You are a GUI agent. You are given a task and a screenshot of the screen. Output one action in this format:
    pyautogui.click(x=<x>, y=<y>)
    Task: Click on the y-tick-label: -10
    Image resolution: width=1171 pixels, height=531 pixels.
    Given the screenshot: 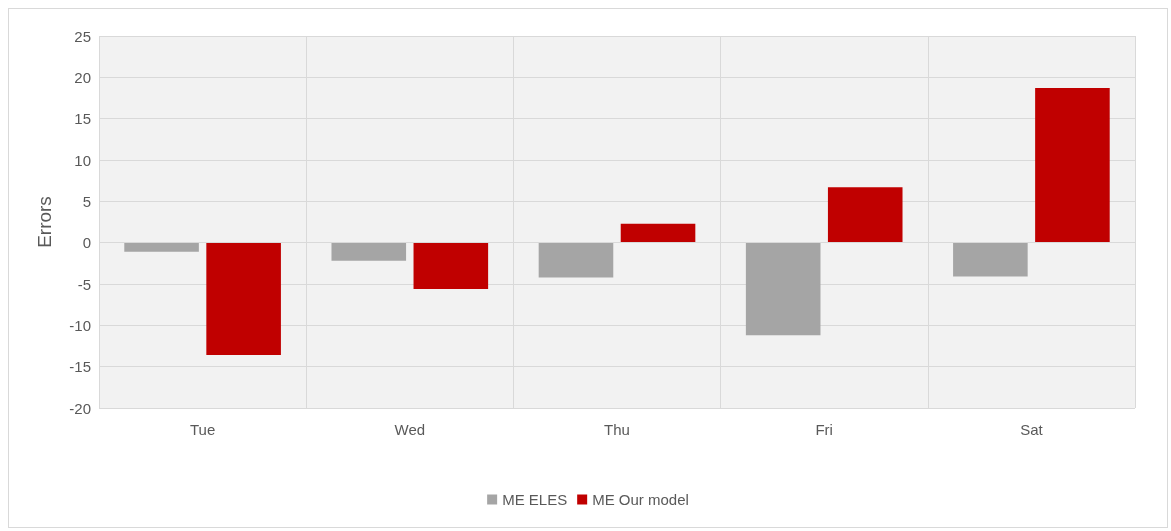 What is the action you would take?
    pyautogui.click(x=80, y=325)
    